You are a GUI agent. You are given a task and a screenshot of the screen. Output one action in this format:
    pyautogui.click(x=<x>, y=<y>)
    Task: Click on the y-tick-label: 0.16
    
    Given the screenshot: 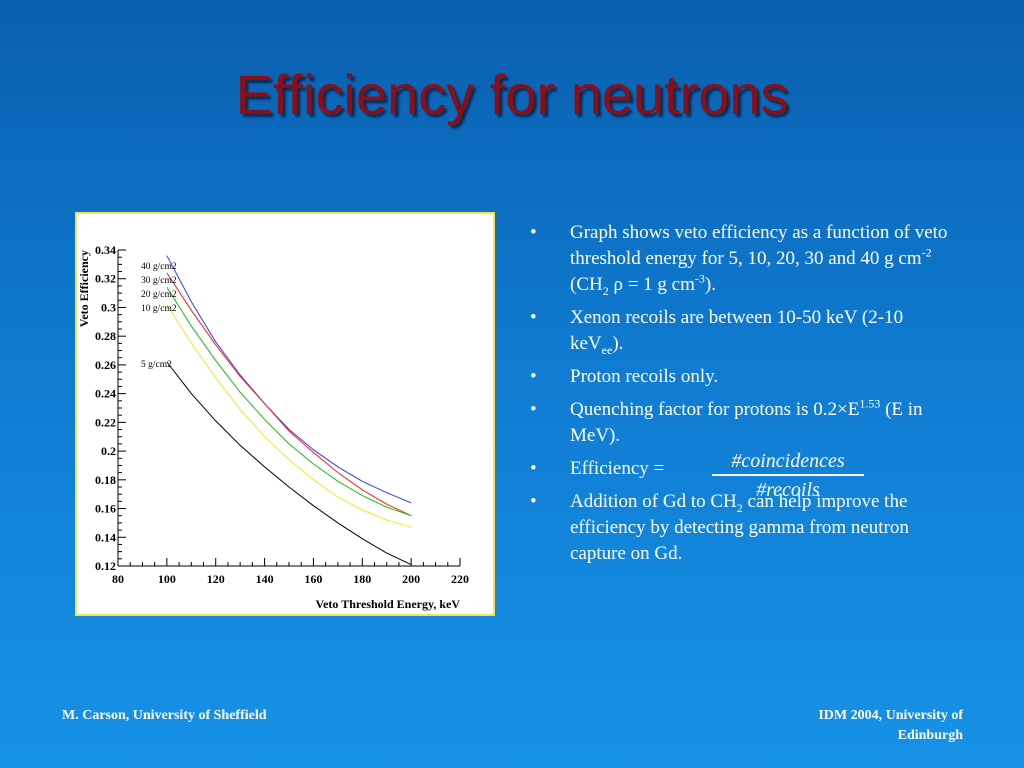 What is the action you would take?
    pyautogui.click(x=105, y=509)
    